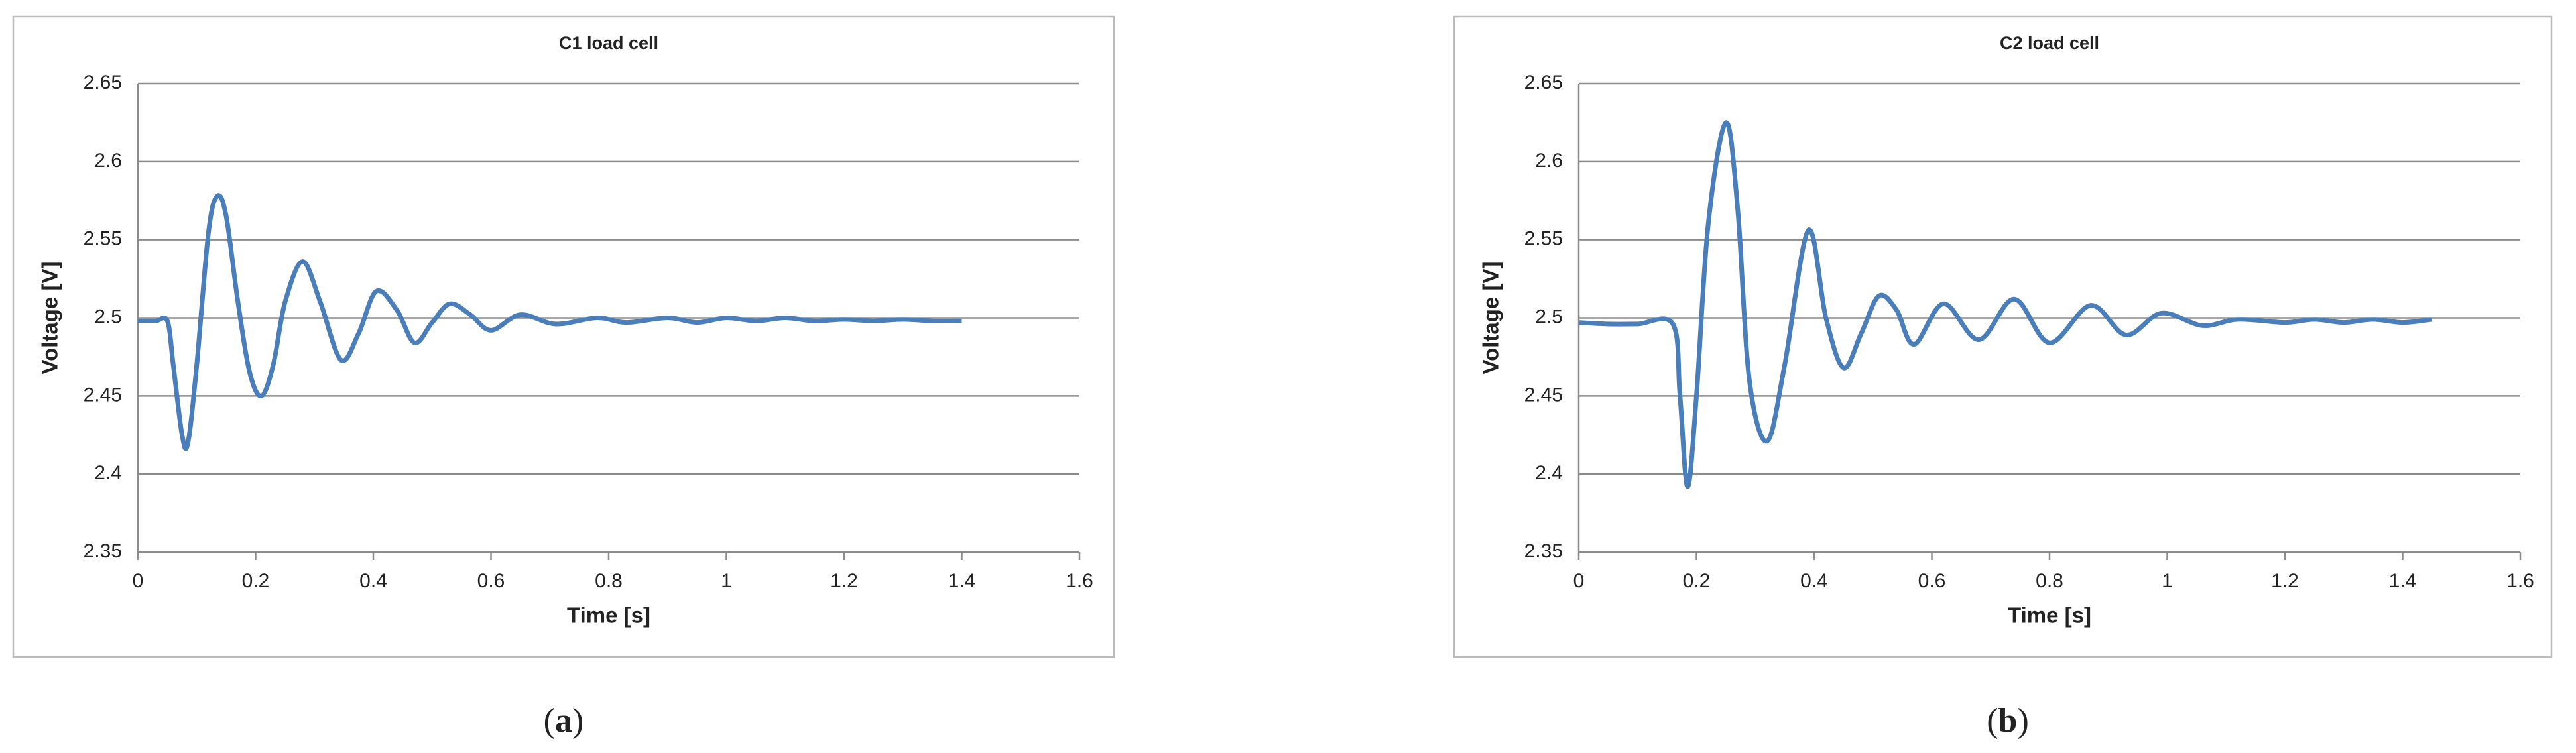 Image resolution: width=2576 pixels, height=753 pixels. I want to click on caption: (b), so click(2008, 721).